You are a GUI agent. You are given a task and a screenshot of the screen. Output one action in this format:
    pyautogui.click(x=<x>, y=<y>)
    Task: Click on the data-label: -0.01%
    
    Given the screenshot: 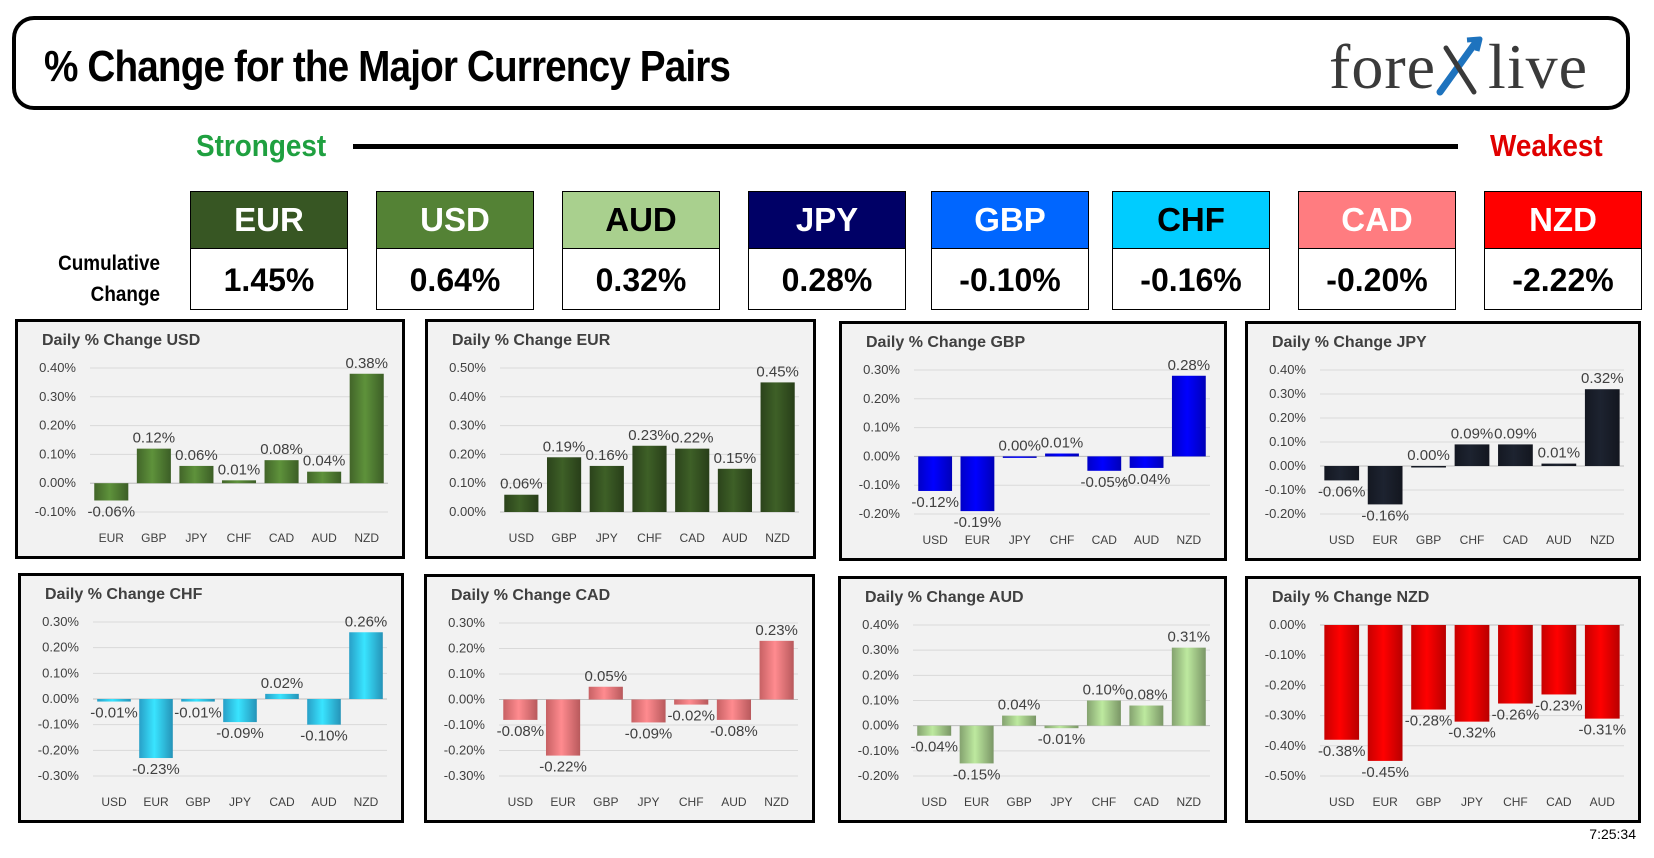 What is the action you would take?
    pyautogui.click(x=1062, y=739)
    